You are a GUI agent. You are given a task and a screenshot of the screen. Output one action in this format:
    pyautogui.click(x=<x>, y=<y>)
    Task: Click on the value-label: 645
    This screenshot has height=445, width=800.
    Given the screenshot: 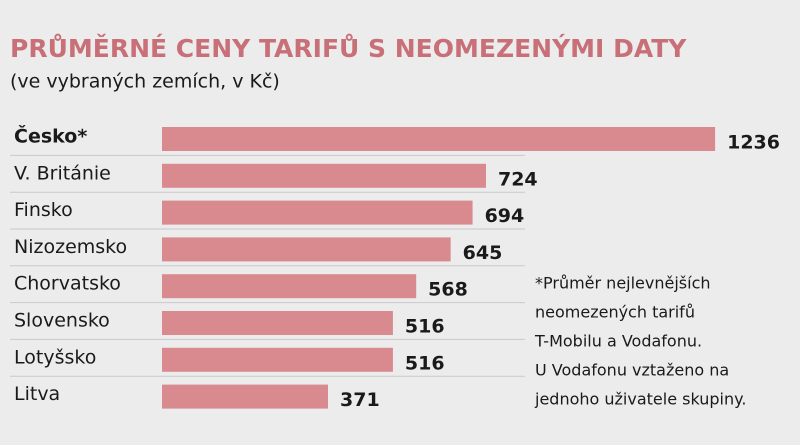 What is the action you would take?
    pyautogui.click(x=483, y=253)
    